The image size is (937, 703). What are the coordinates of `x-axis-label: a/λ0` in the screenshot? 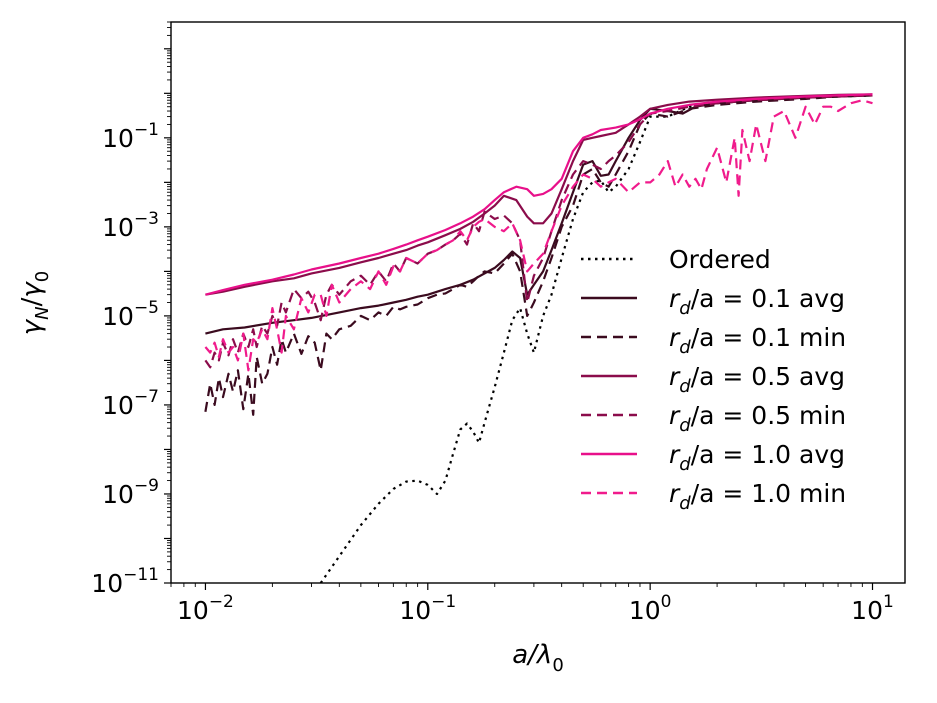 It's located at (538, 658).